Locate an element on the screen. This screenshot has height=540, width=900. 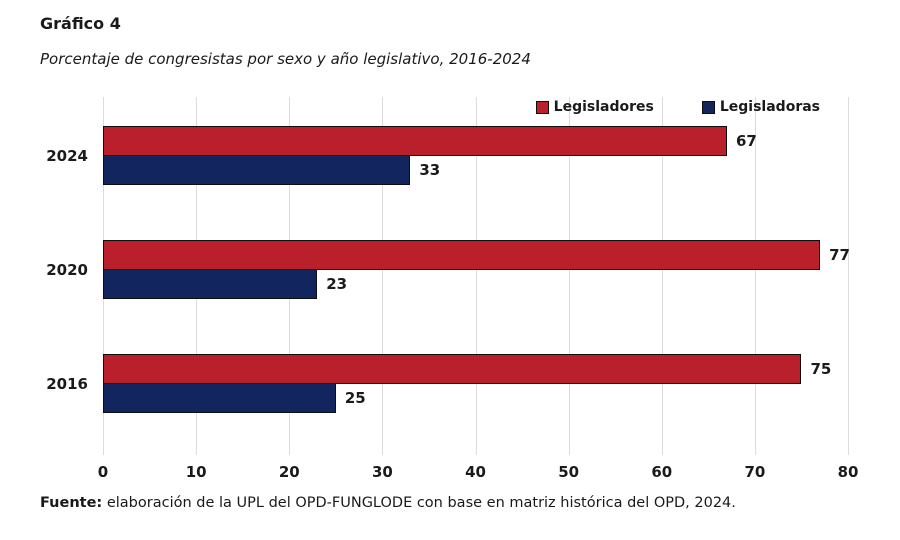
bar-group-2016: 2016 75 25 is located at coordinates (447, 384).